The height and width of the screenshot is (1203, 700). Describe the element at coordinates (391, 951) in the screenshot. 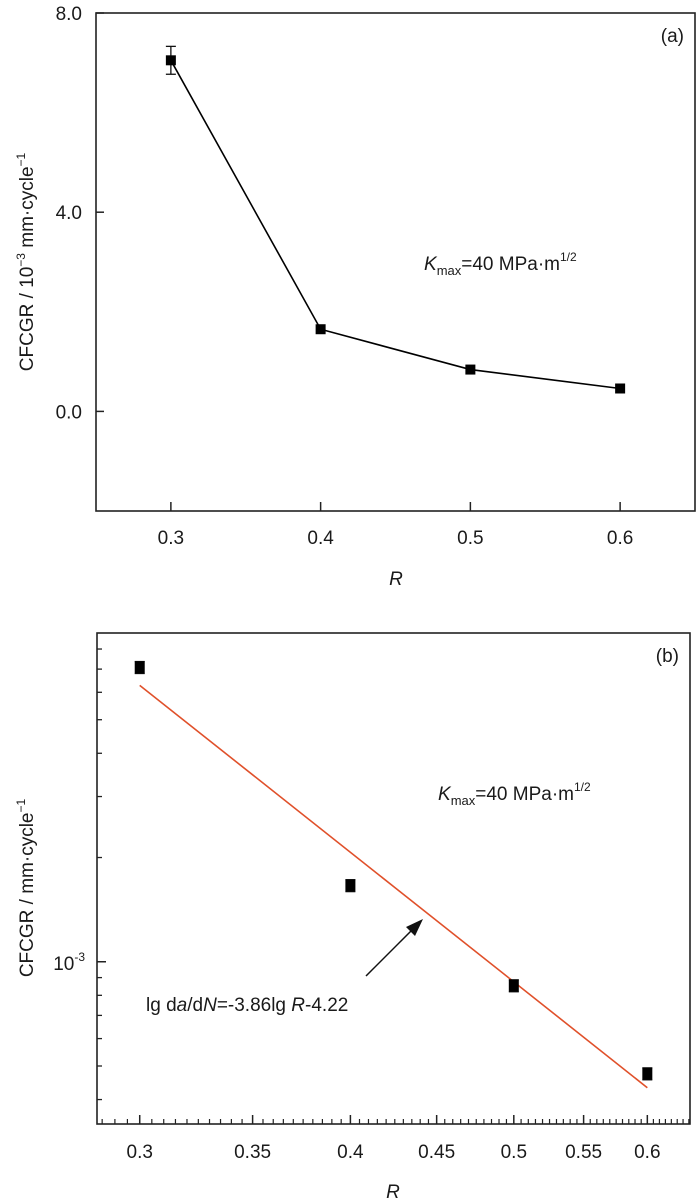

I see `arrow-shaft` at that location.